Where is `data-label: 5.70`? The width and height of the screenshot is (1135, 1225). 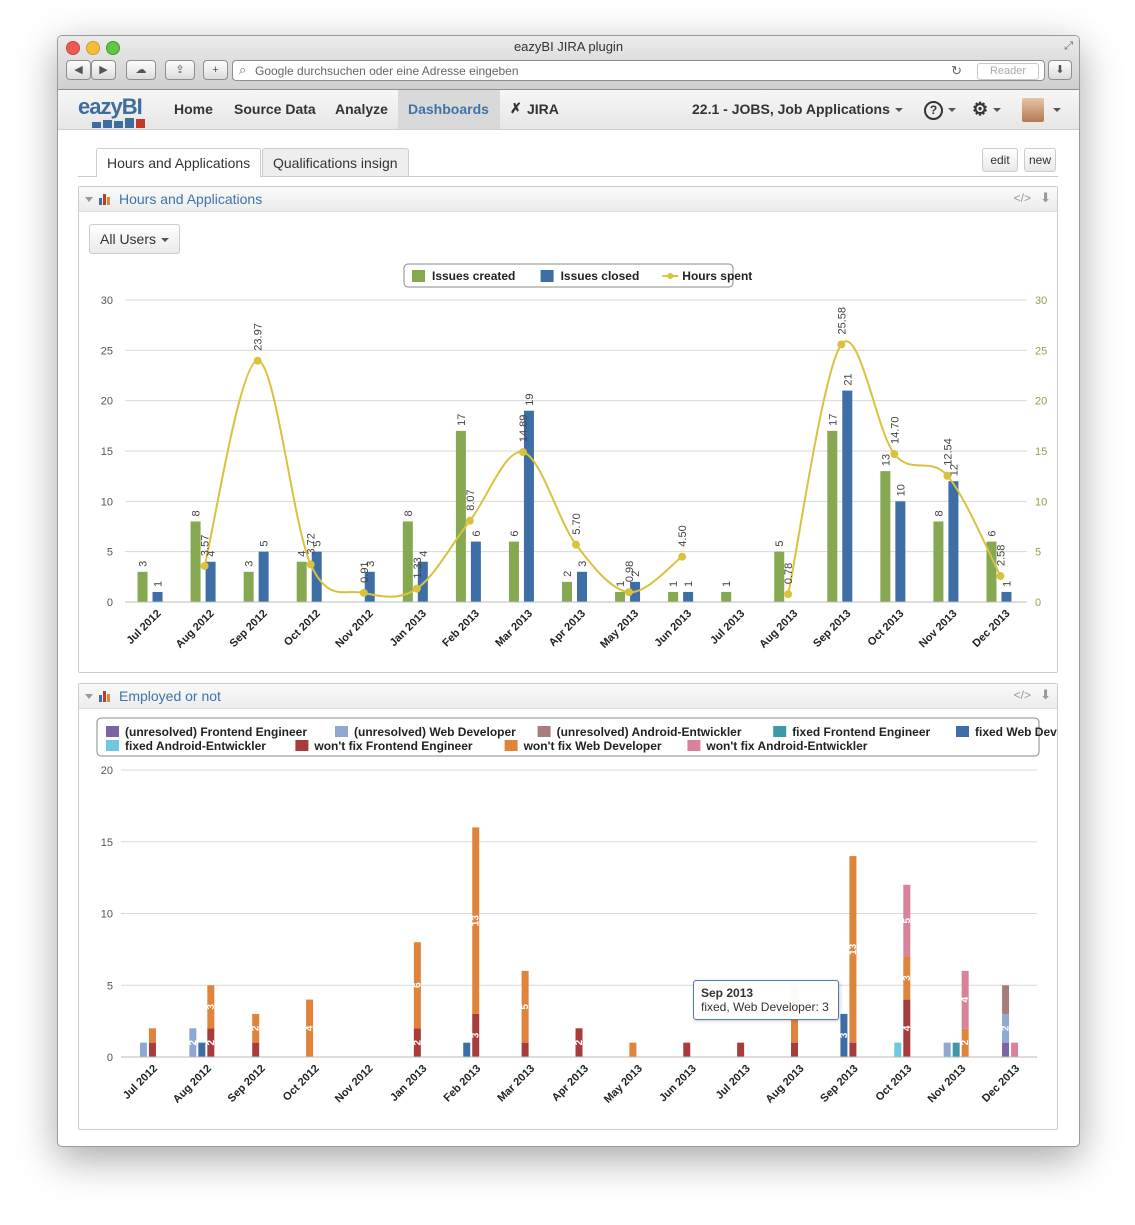
data-label: 5.70 is located at coordinates (577, 523).